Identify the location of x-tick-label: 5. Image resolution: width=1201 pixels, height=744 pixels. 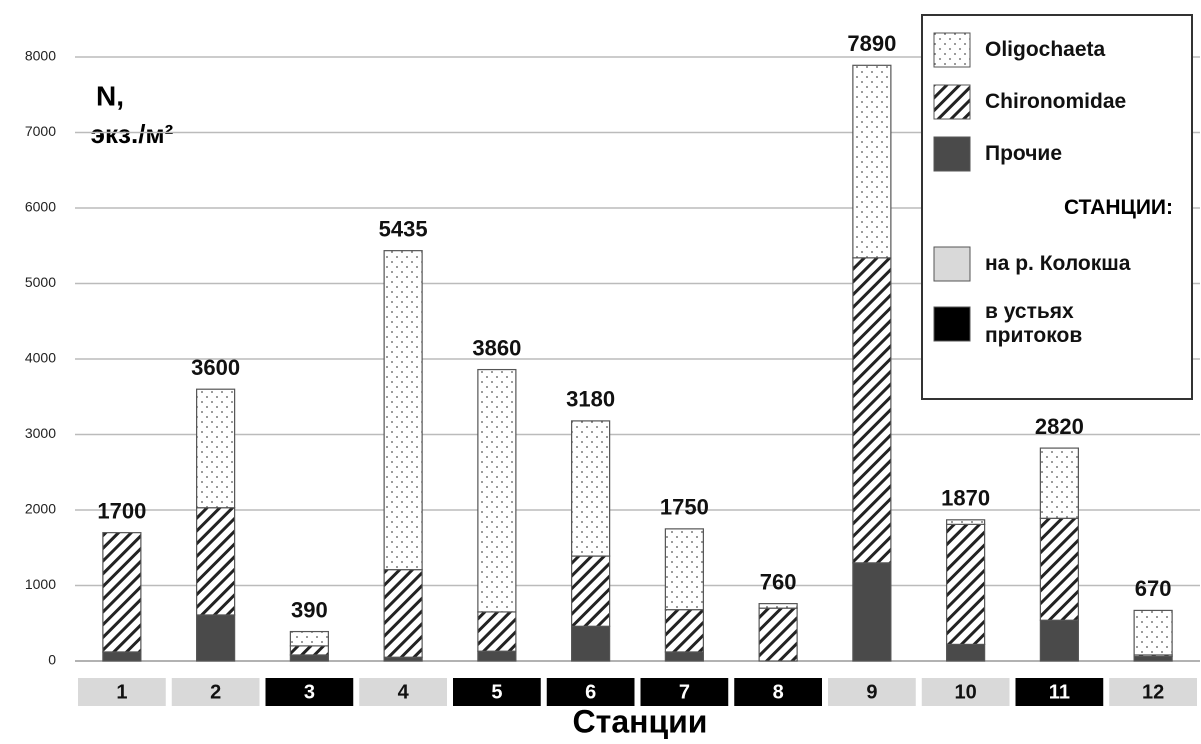
(496, 692).